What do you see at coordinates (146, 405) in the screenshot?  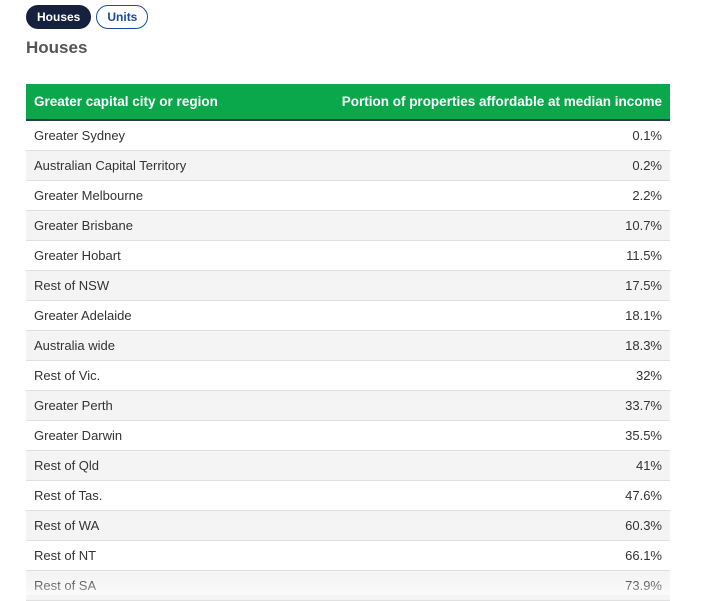 I see `region-cell: Greater Perth` at bounding box center [146, 405].